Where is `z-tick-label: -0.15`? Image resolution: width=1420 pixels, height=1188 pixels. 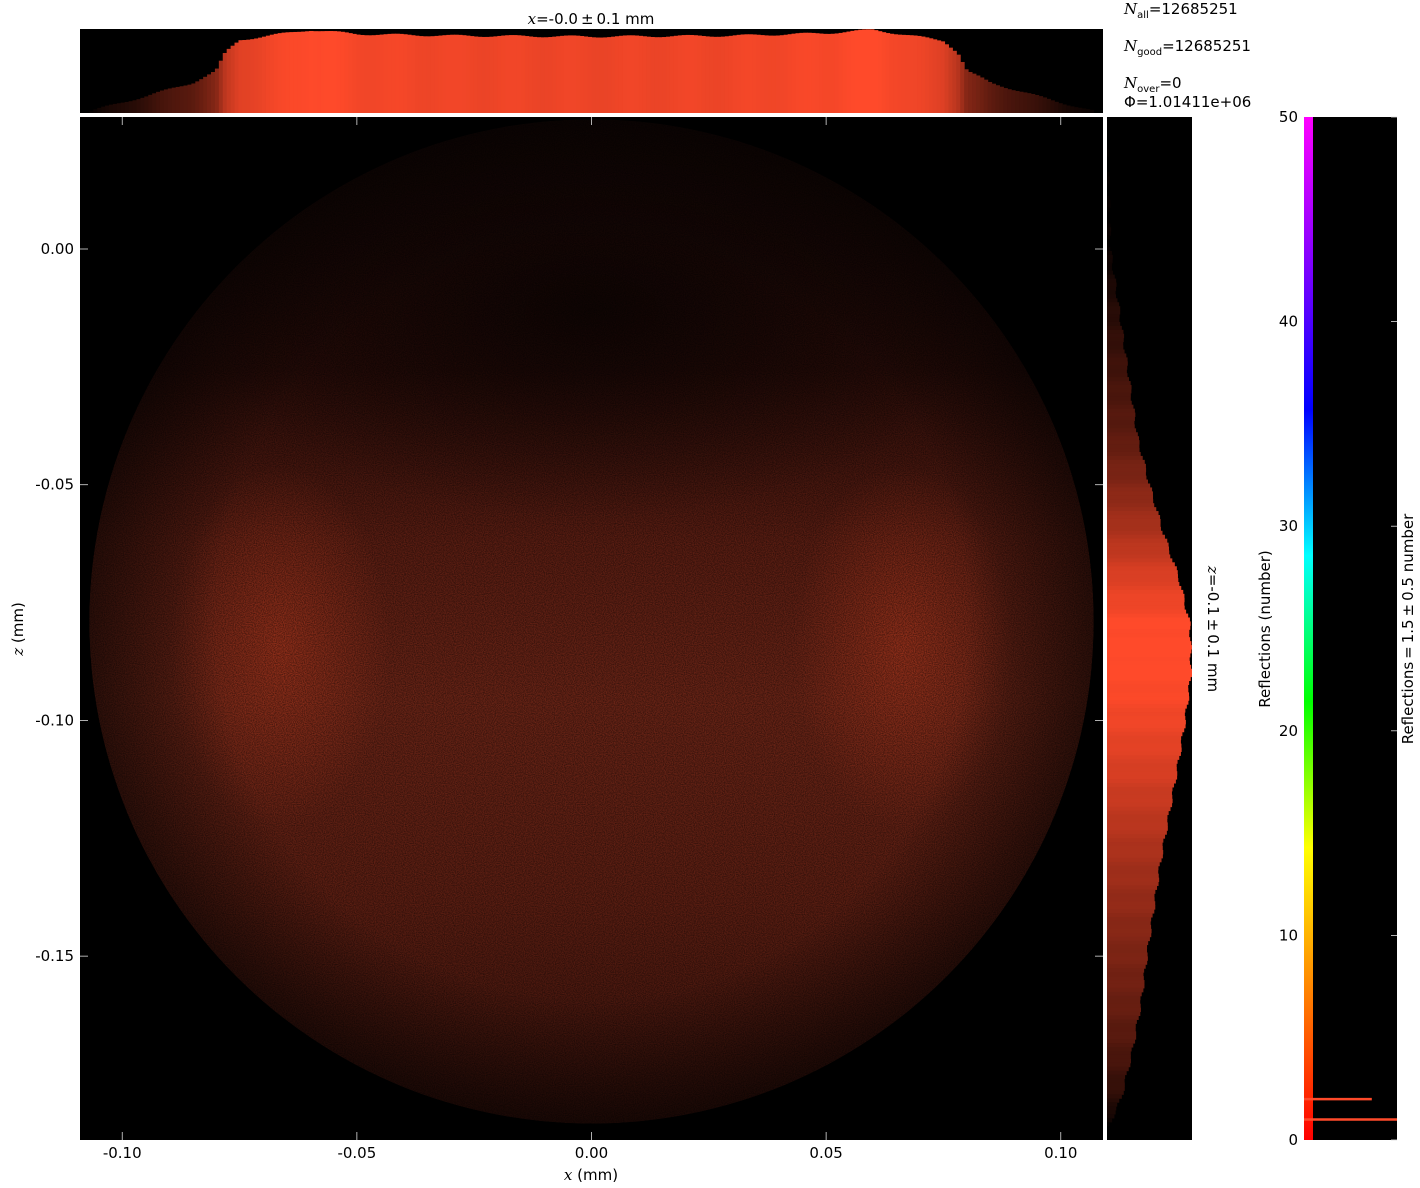 z-tick-label: -0.15 is located at coordinates (54, 956).